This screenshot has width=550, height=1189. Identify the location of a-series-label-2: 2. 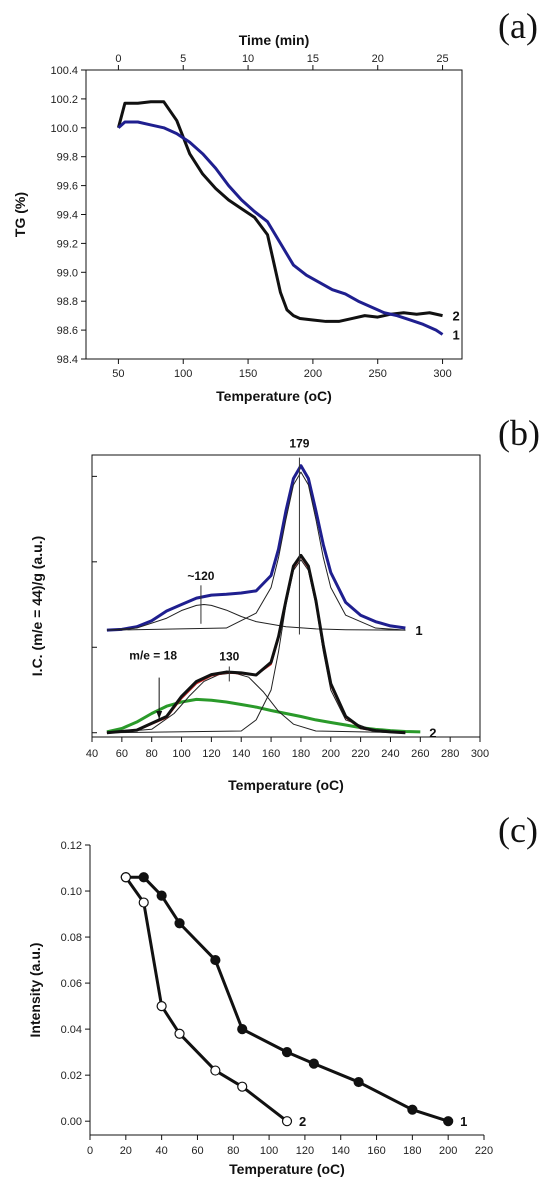
(456, 316).